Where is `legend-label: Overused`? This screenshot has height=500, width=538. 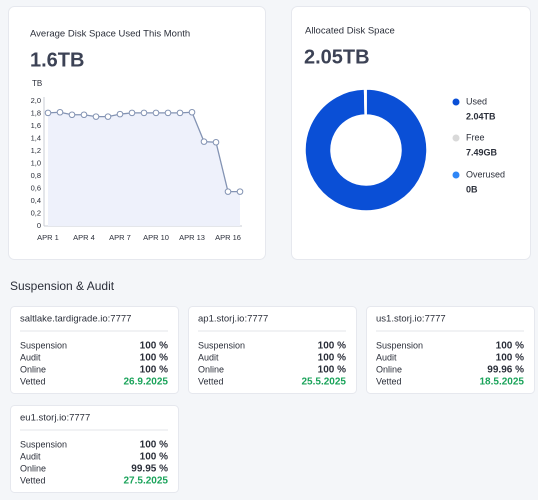 legend-label: Overused is located at coordinates (485, 174).